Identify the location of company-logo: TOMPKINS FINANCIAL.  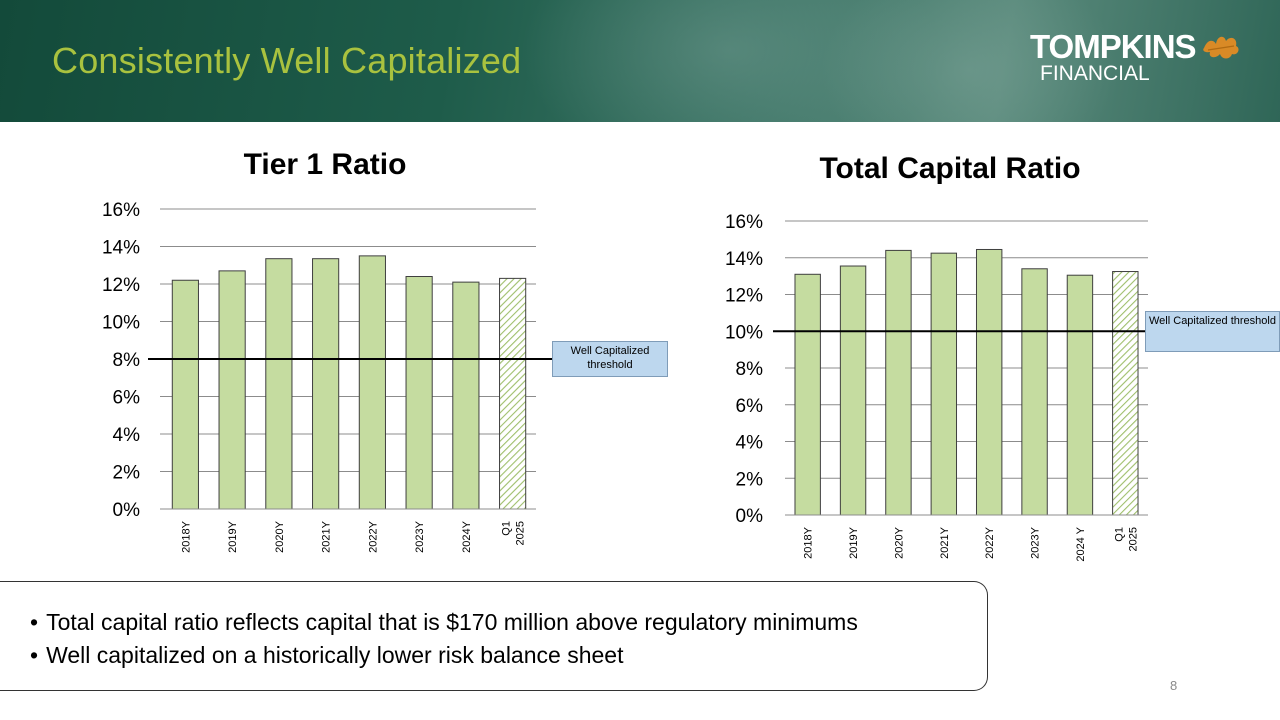
(1136, 57).